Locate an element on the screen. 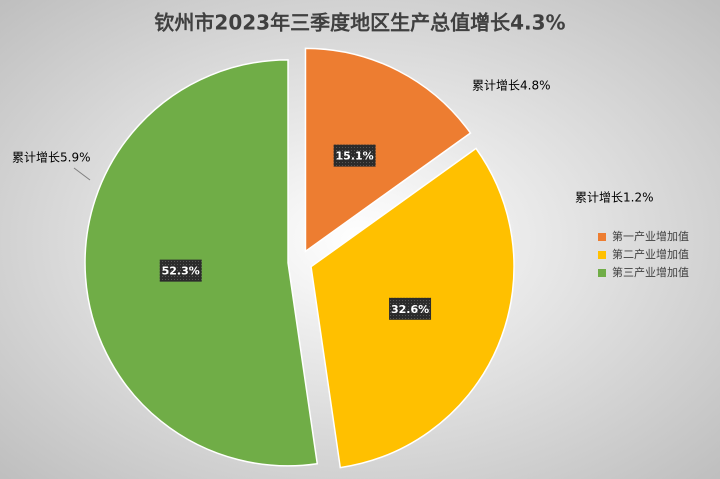  legend-label: 第二产业增加值 is located at coordinates (650, 254).